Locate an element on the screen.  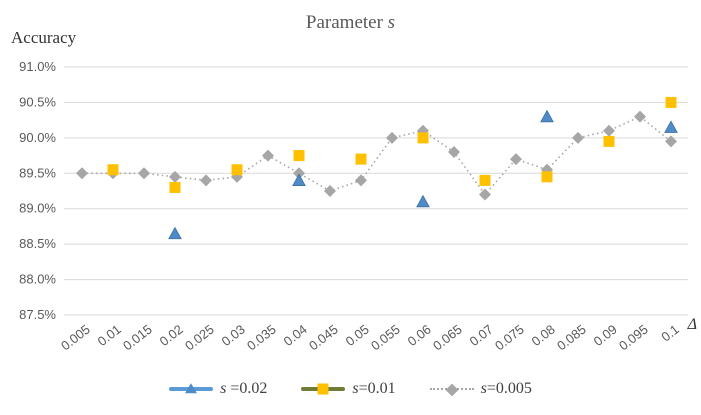
x-tick-label: 0.065 is located at coordinates (447, 338).